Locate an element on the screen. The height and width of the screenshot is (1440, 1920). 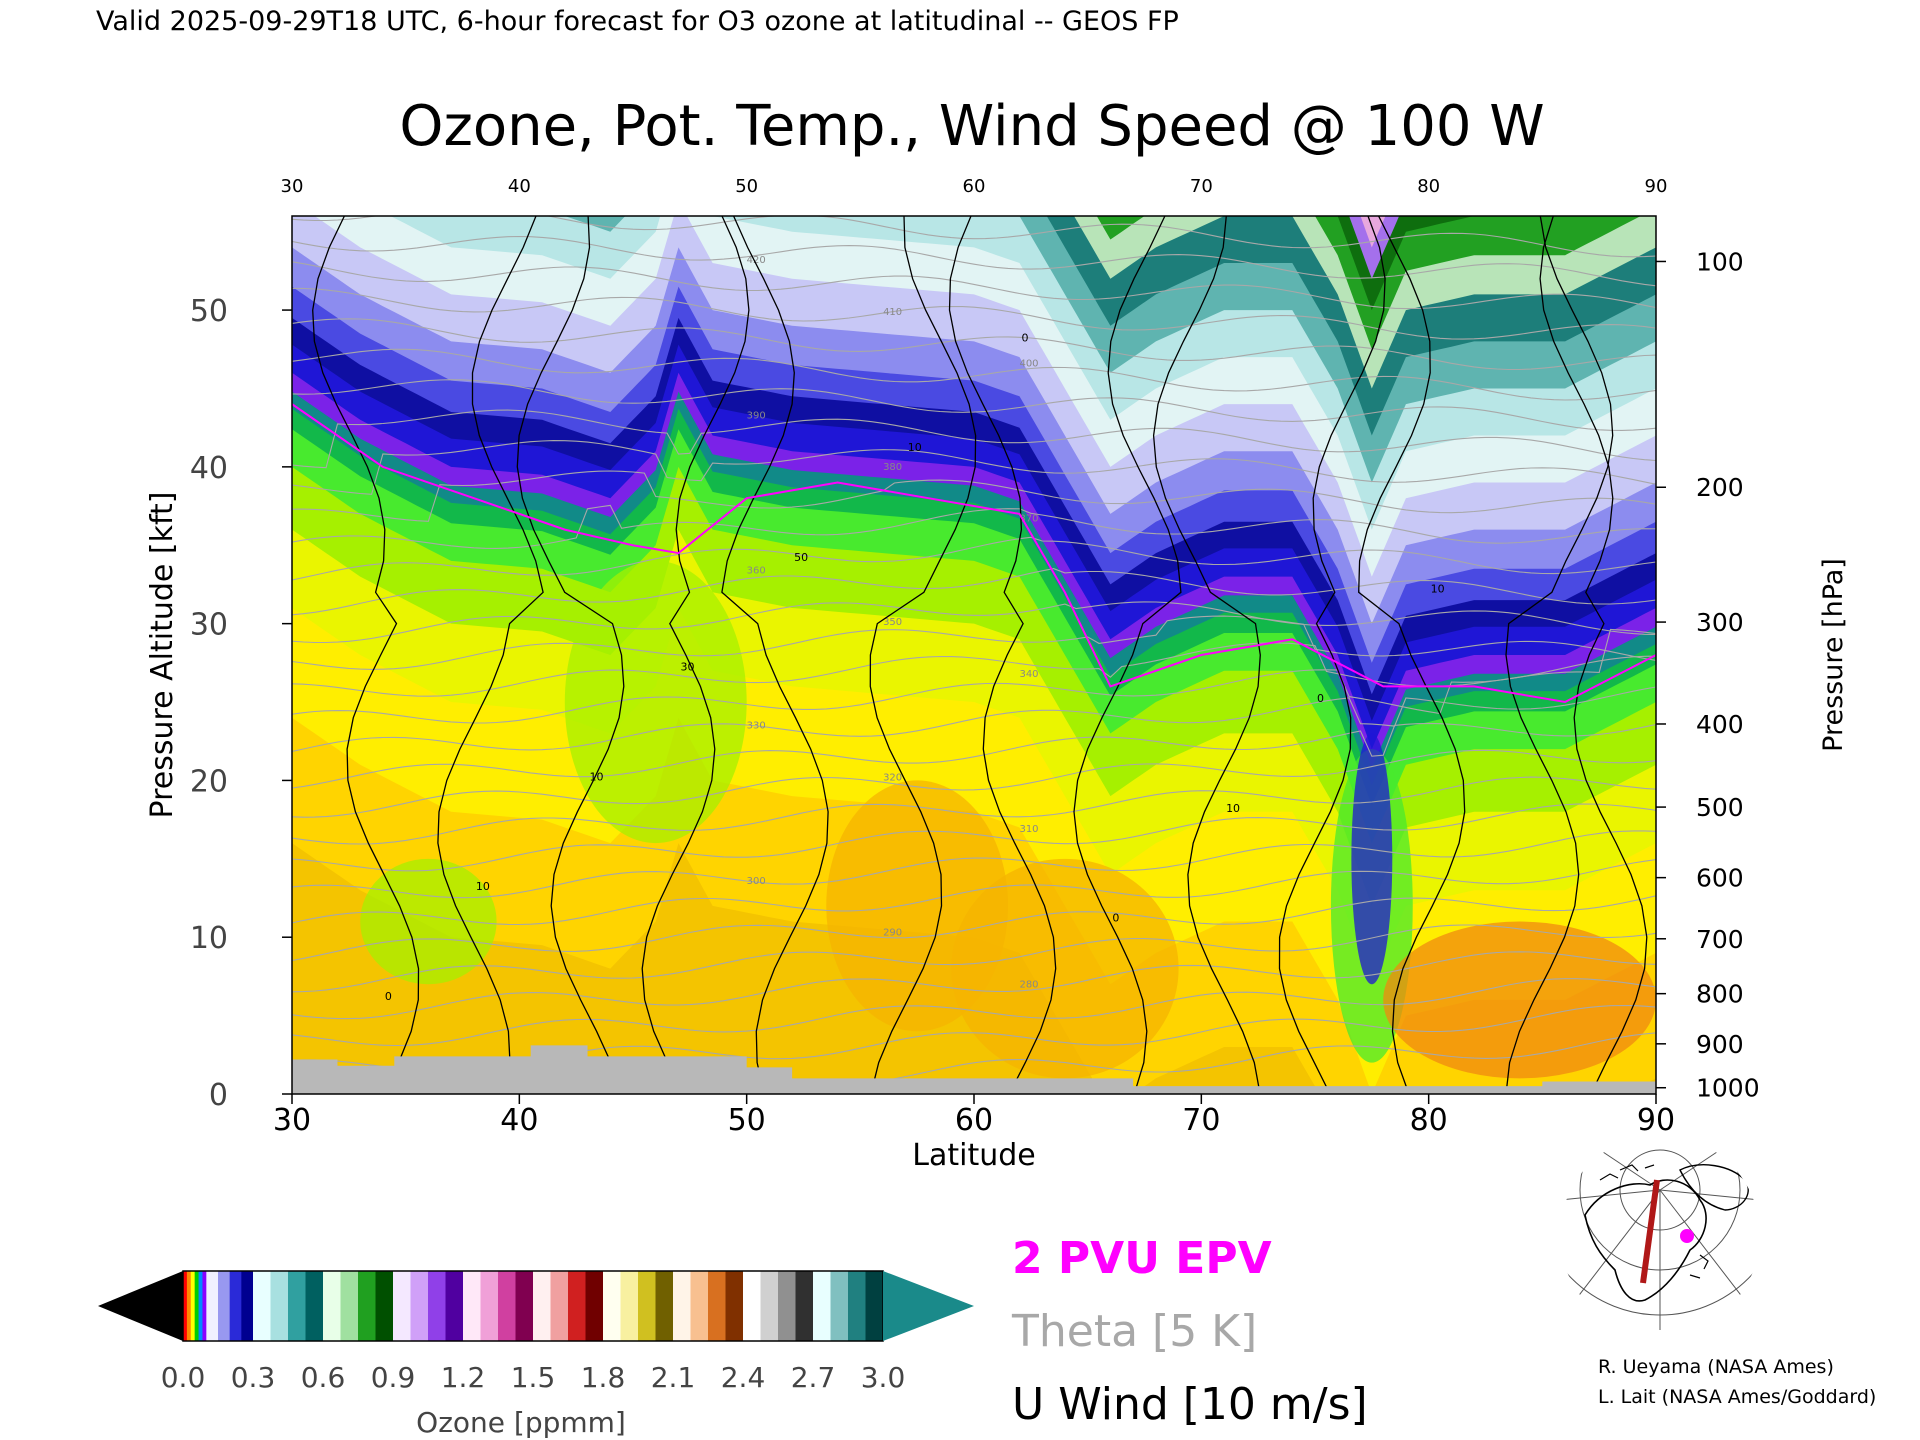
x-tick-label: 50 is located at coordinates (747, 1120).